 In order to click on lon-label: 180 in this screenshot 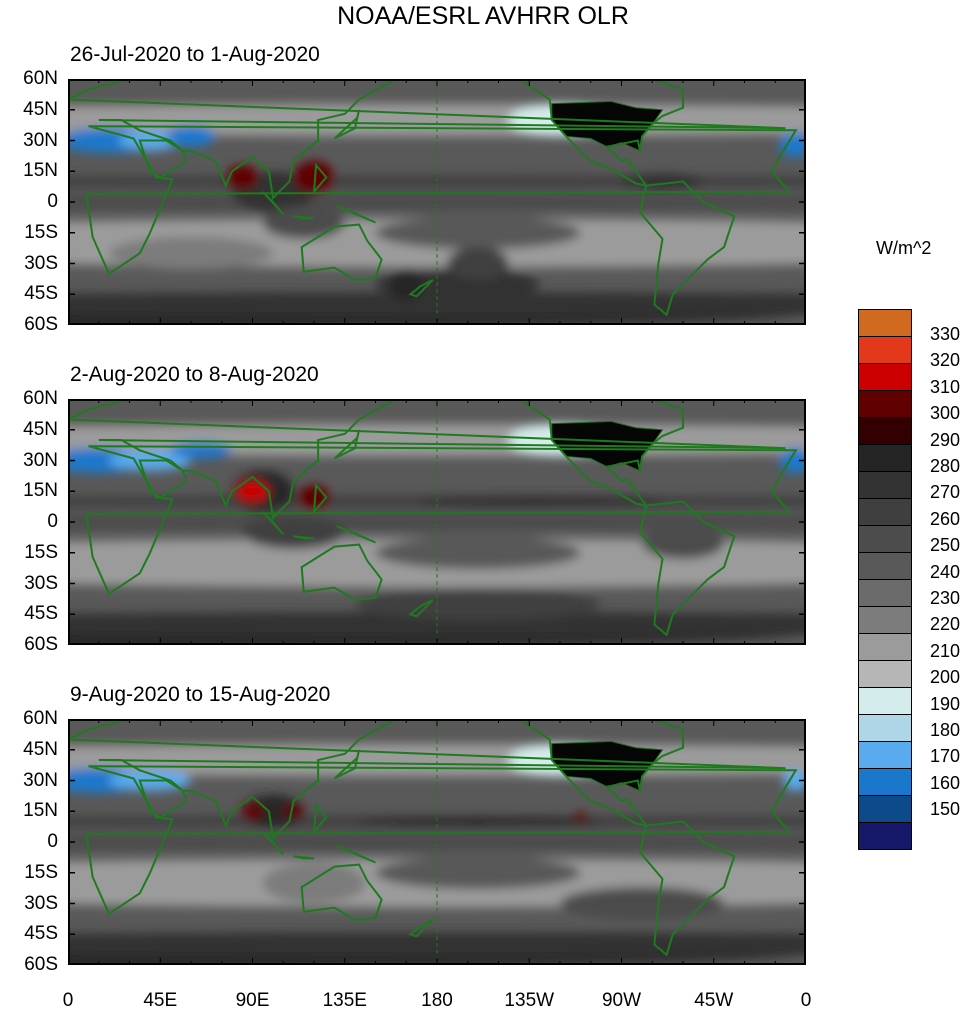, I will do `click(437, 1000)`.